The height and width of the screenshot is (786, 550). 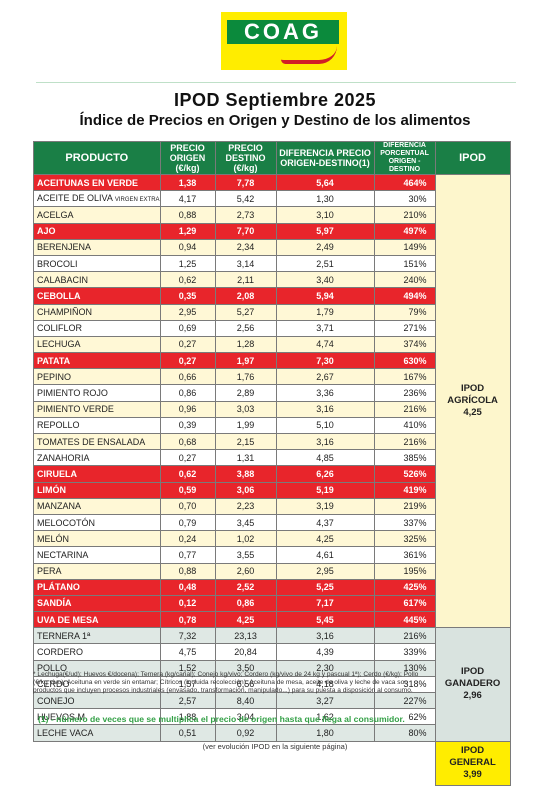 What do you see at coordinates (187, 717) in the screenshot?
I see `price-origin: 1,88` at bounding box center [187, 717].